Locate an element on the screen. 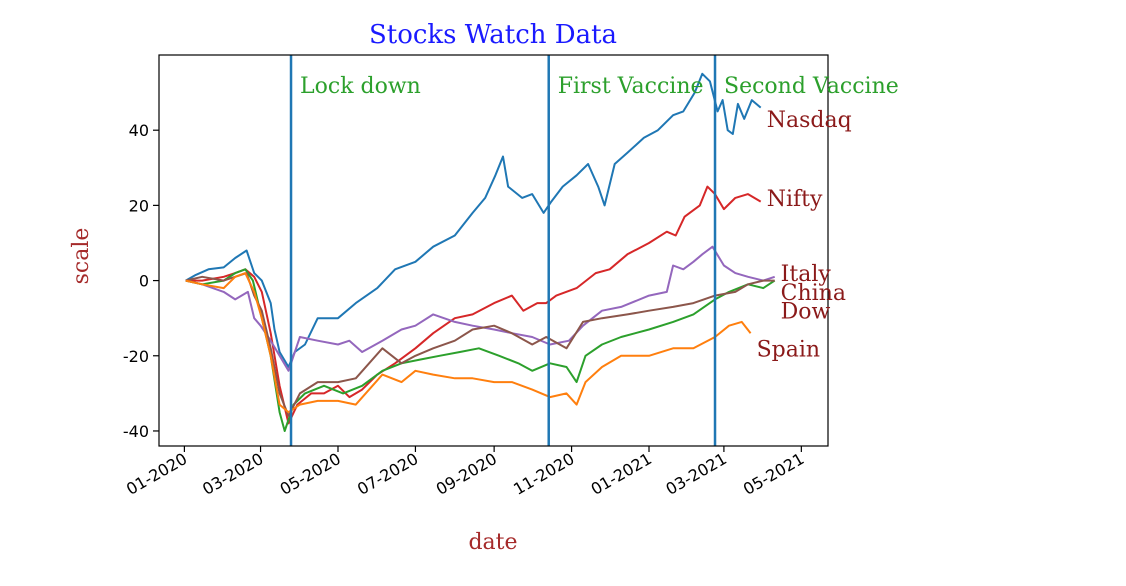  series-line-dow is located at coordinates (480, 344).